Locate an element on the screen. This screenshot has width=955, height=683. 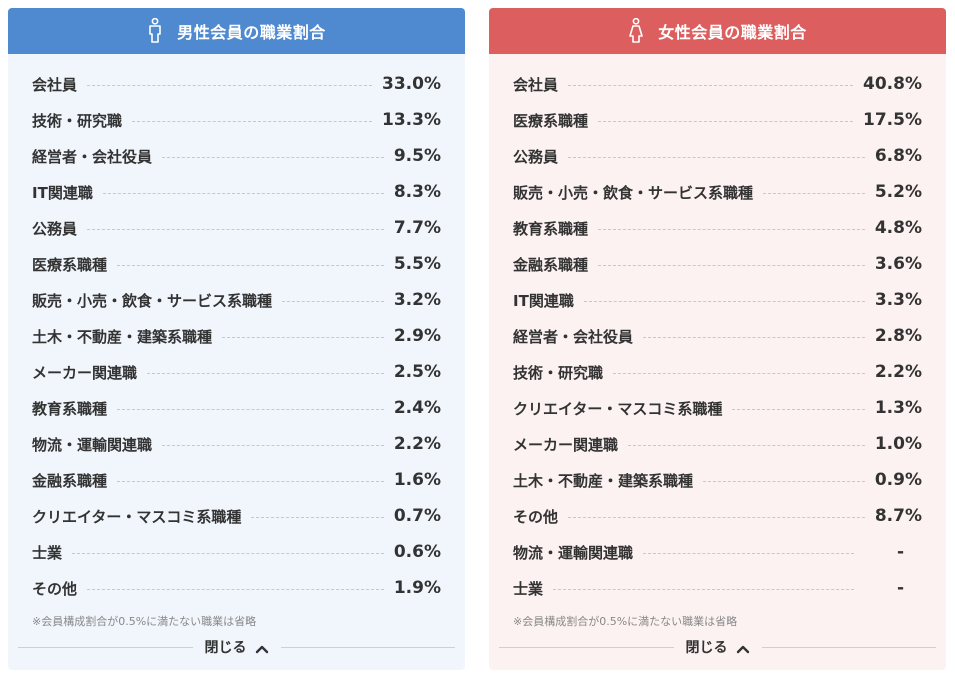
occupation-label: クリエイター・マスコミ系職種 is located at coordinates (618, 408).